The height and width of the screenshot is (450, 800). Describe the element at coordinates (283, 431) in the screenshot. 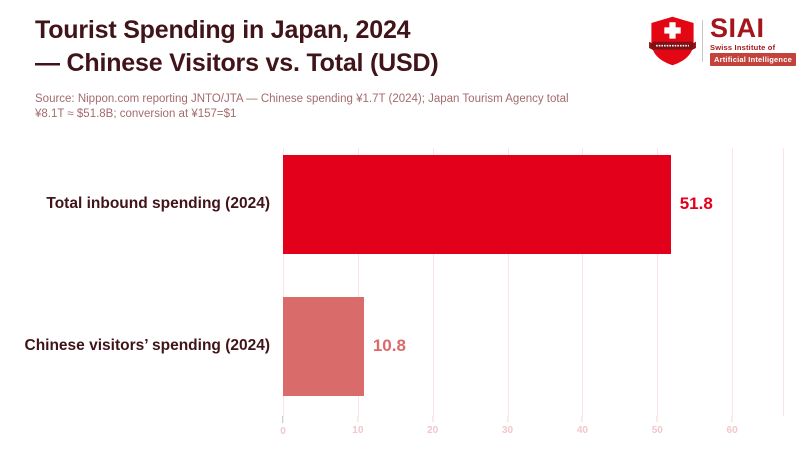

I see `x-tick-label: 0` at that location.